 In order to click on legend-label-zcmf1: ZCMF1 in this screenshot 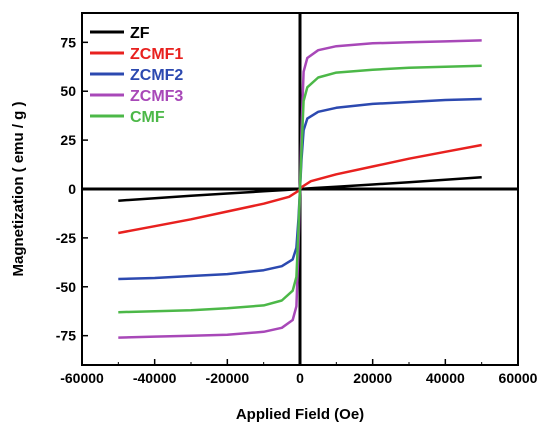, I will do `click(156, 54)`.